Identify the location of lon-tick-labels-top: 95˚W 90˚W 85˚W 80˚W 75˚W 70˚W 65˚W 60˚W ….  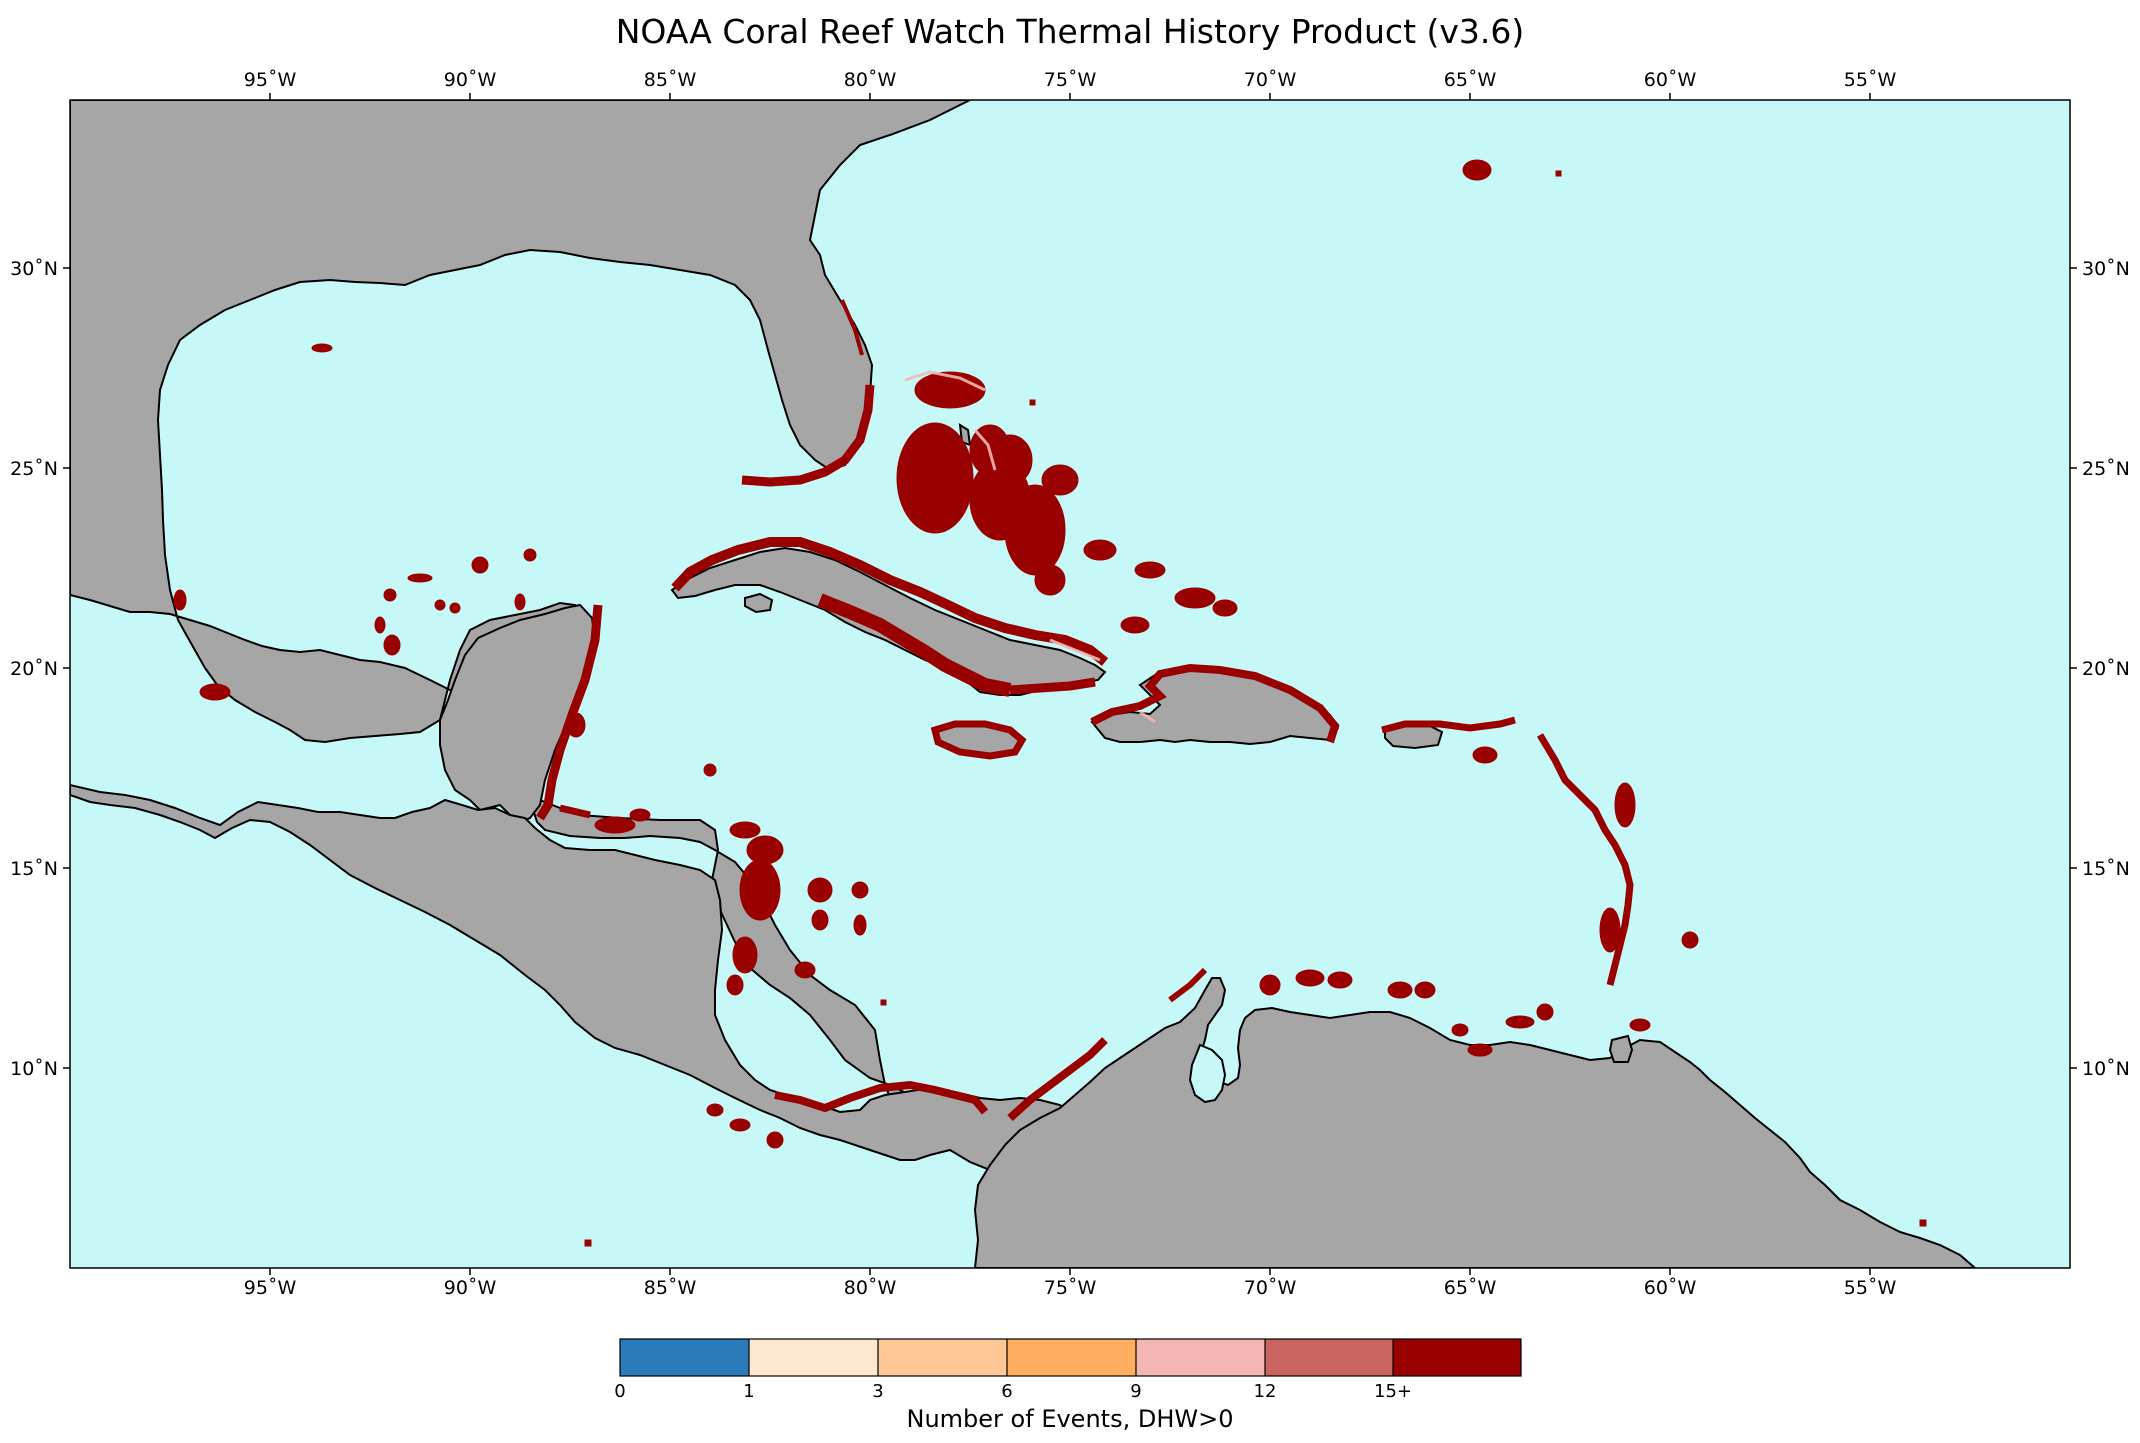
(1070, 80).